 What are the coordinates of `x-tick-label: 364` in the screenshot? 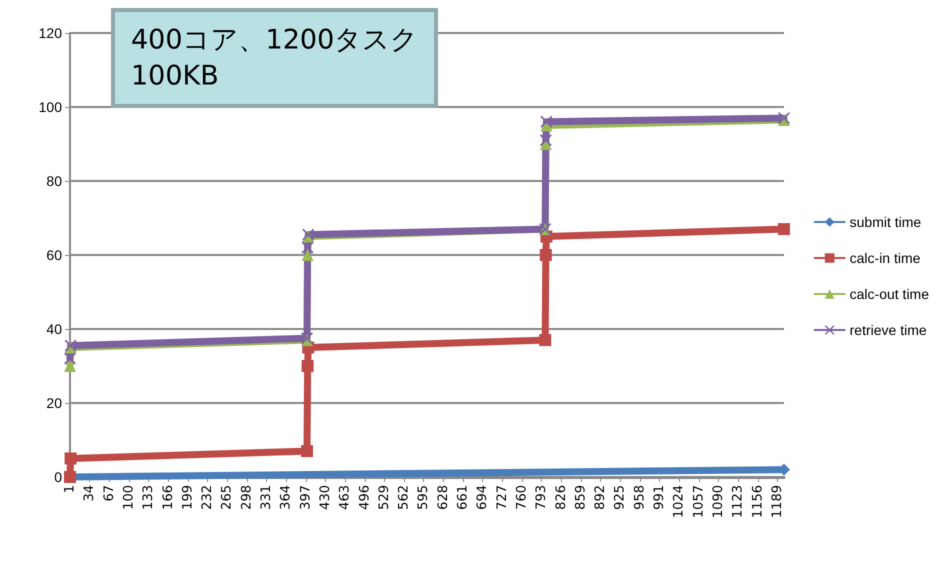 It's located at (286, 497).